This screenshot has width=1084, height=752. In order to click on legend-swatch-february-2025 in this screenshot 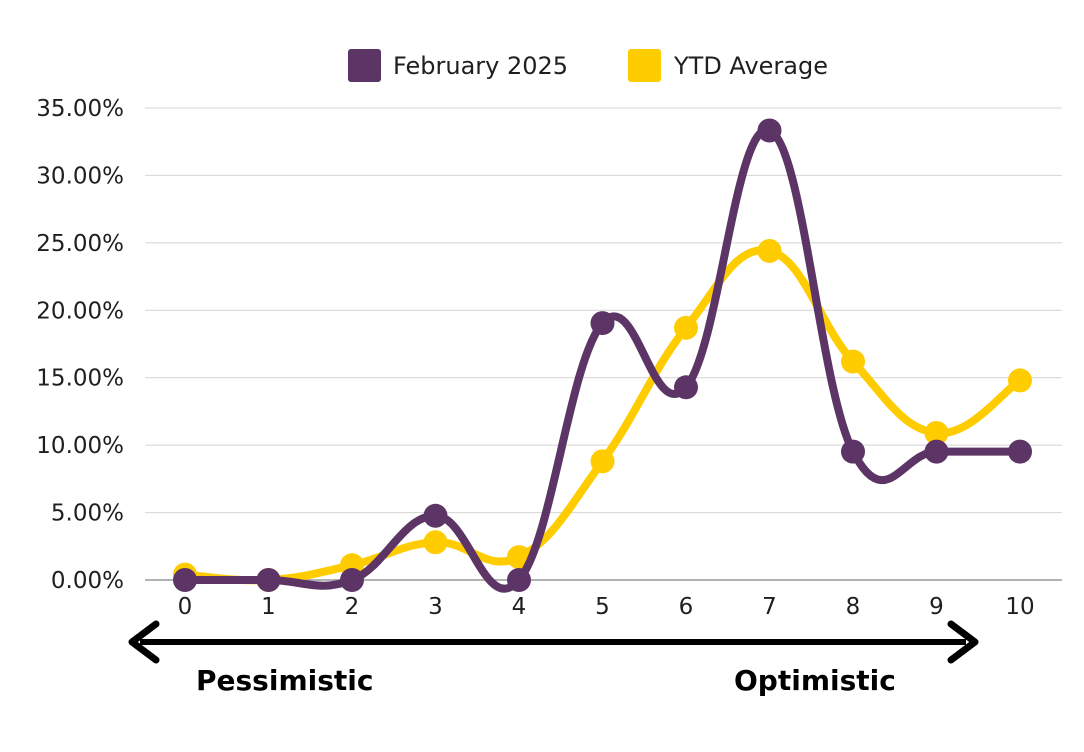, I will do `click(364, 65)`.